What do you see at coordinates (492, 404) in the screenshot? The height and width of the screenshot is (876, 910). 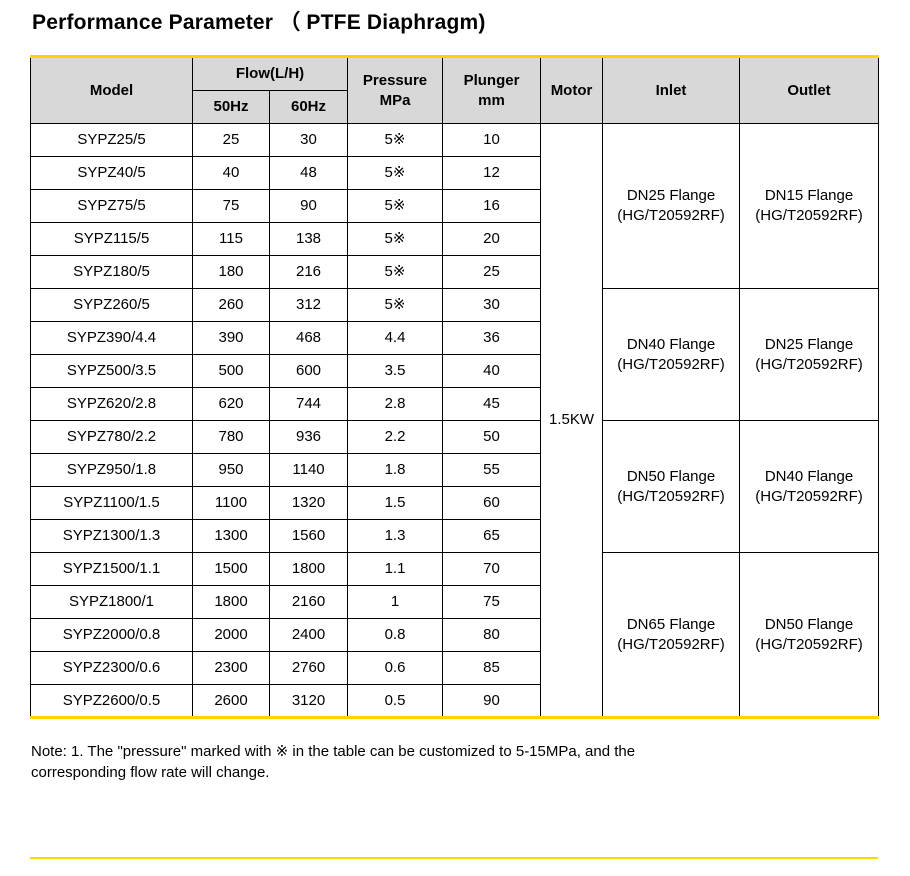 I see `plunger-cell: 45` at bounding box center [492, 404].